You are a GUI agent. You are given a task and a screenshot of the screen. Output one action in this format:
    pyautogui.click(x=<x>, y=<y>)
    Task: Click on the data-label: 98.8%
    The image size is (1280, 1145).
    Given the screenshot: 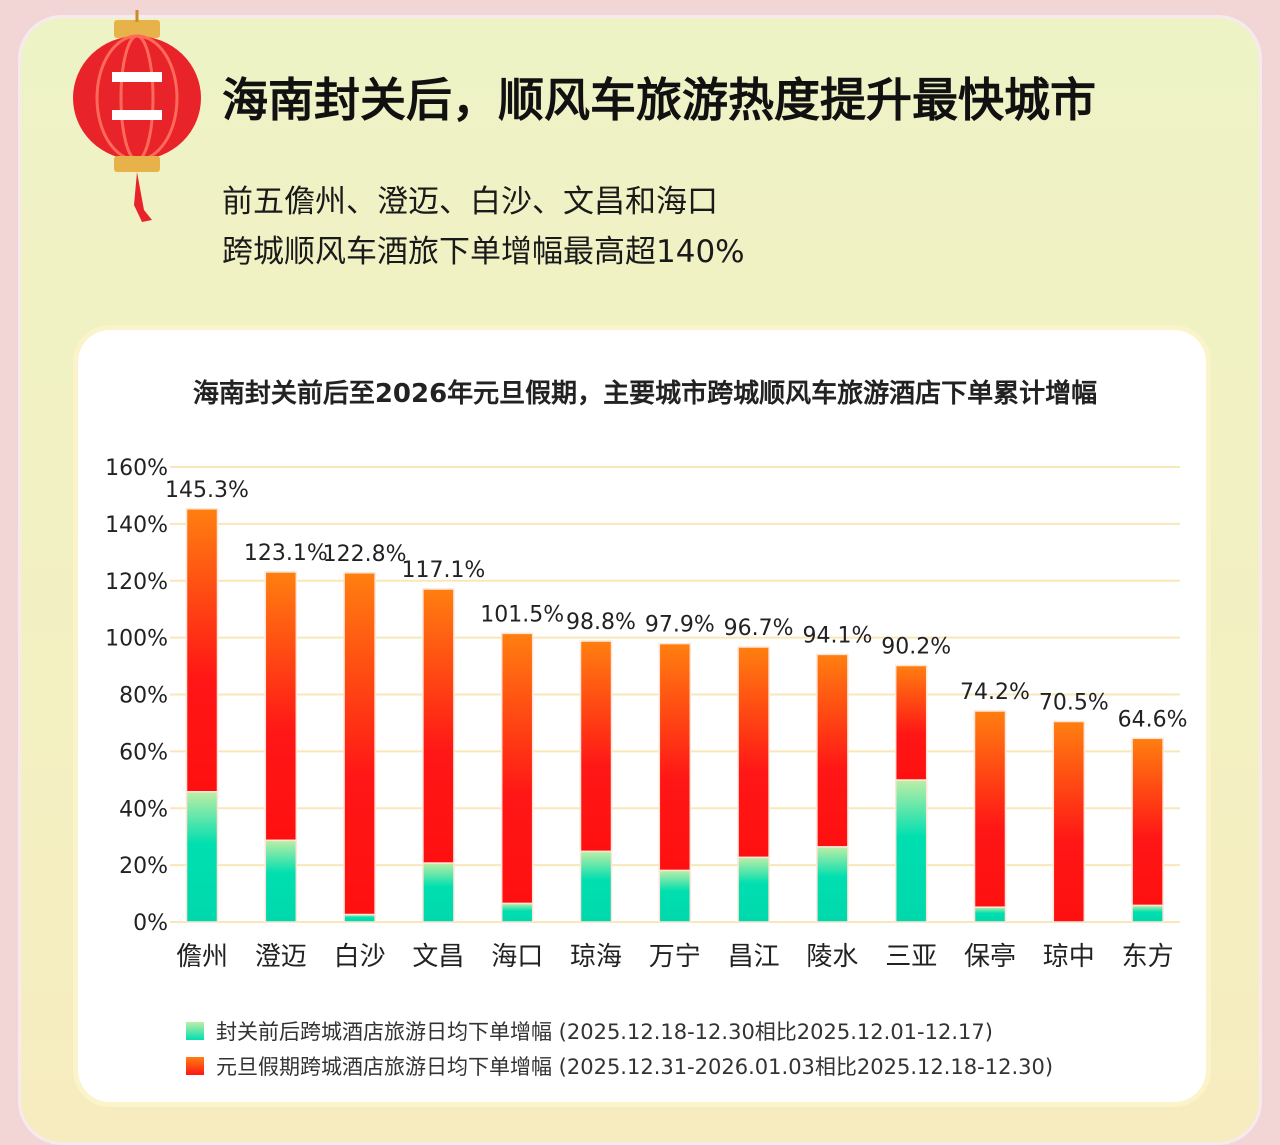 What is the action you would take?
    pyautogui.click(x=601, y=622)
    